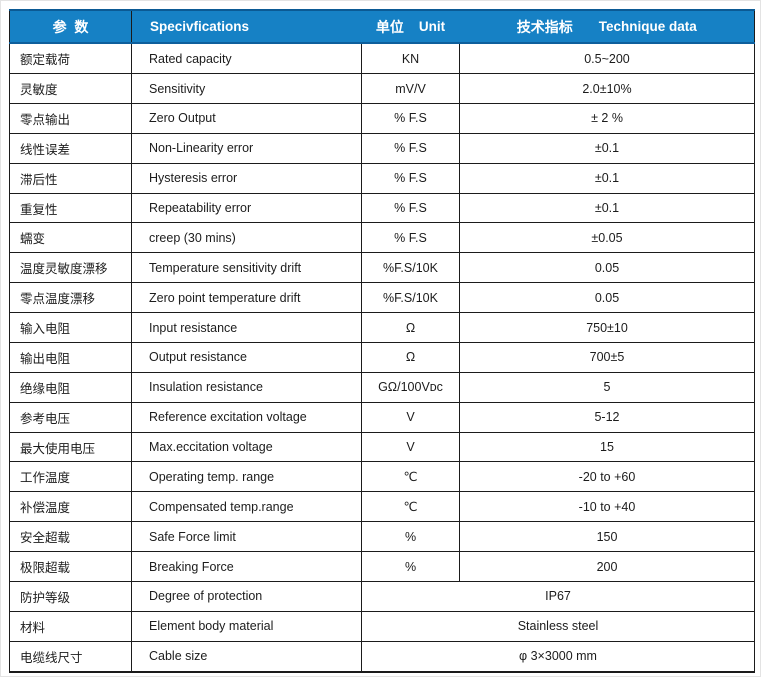 Image resolution: width=761 pixels, height=677 pixels. I want to click on value-cell: -20 to +60, so click(607, 477).